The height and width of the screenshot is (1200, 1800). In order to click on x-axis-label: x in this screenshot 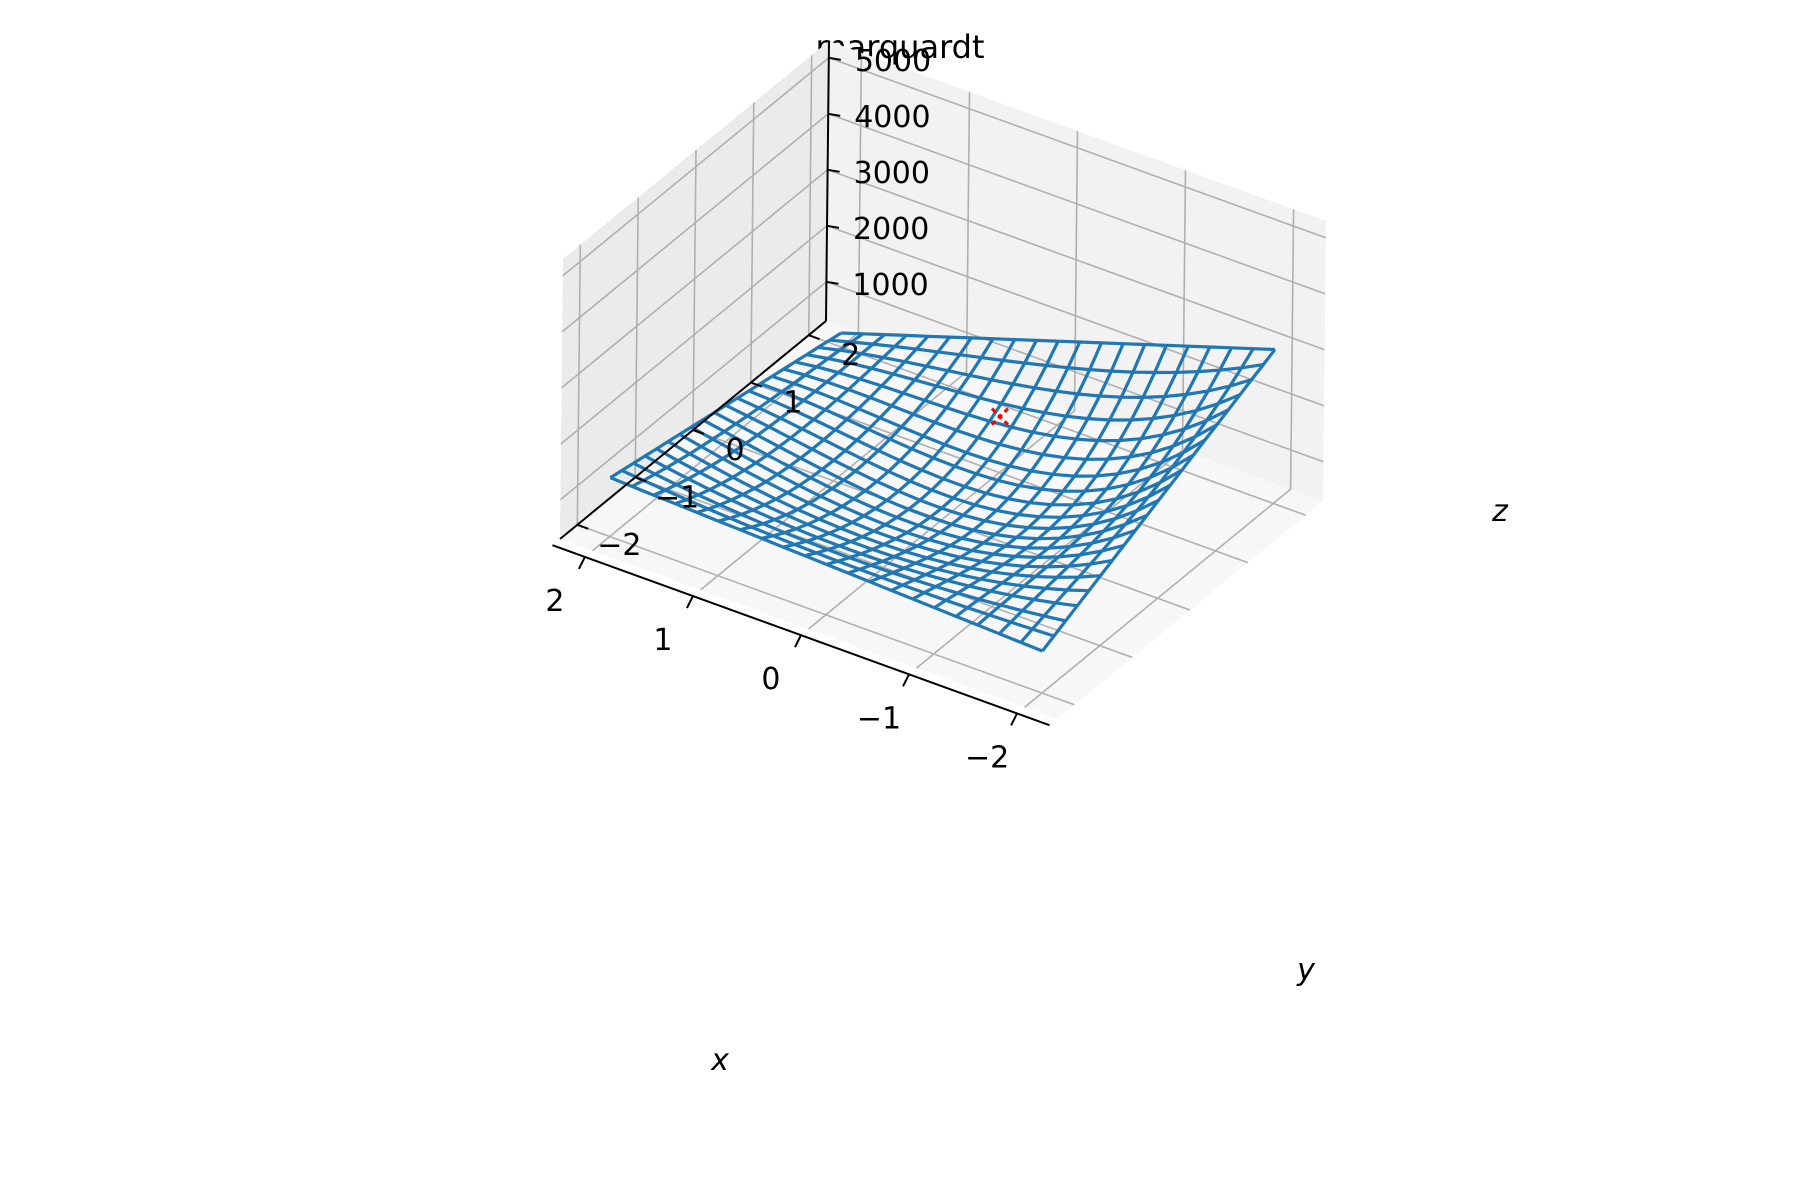, I will do `click(719, 1060)`.